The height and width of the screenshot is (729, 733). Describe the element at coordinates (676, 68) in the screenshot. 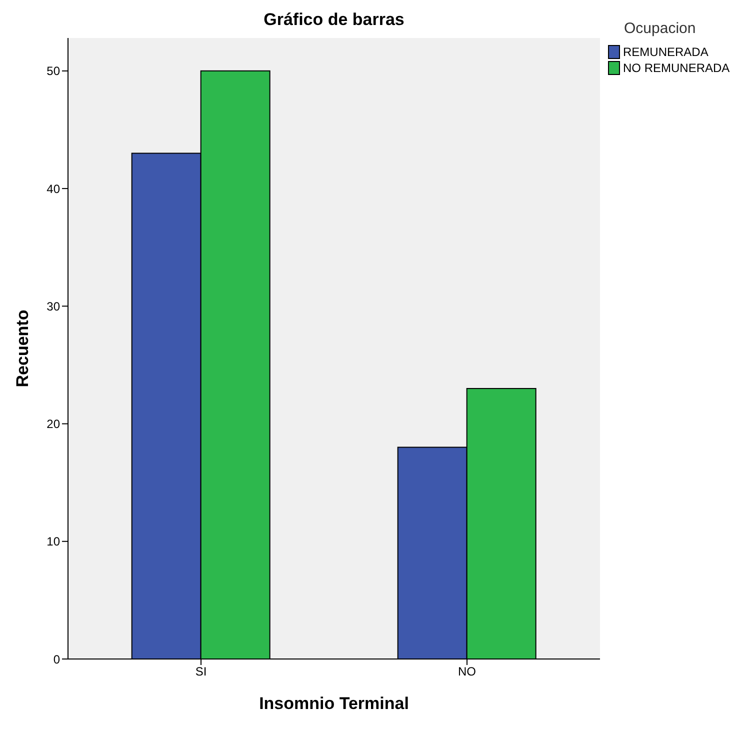

I see `legend-label: NO REMUNERADA` at that location.